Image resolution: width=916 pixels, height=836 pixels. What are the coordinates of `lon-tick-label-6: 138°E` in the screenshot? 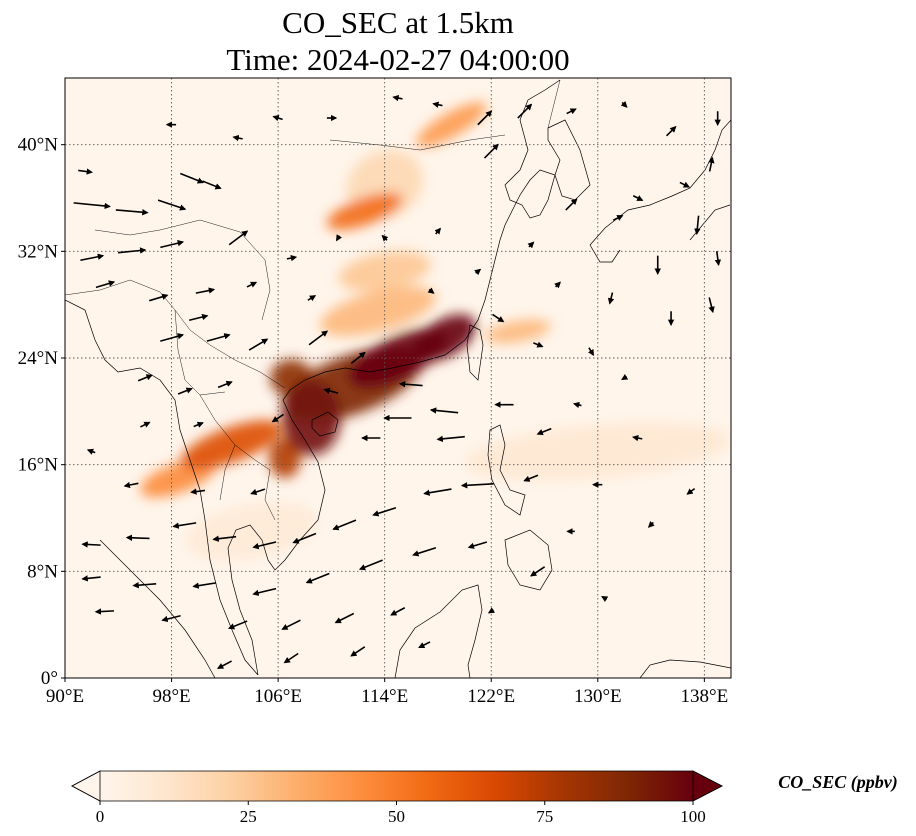 It's located at (705, 696).